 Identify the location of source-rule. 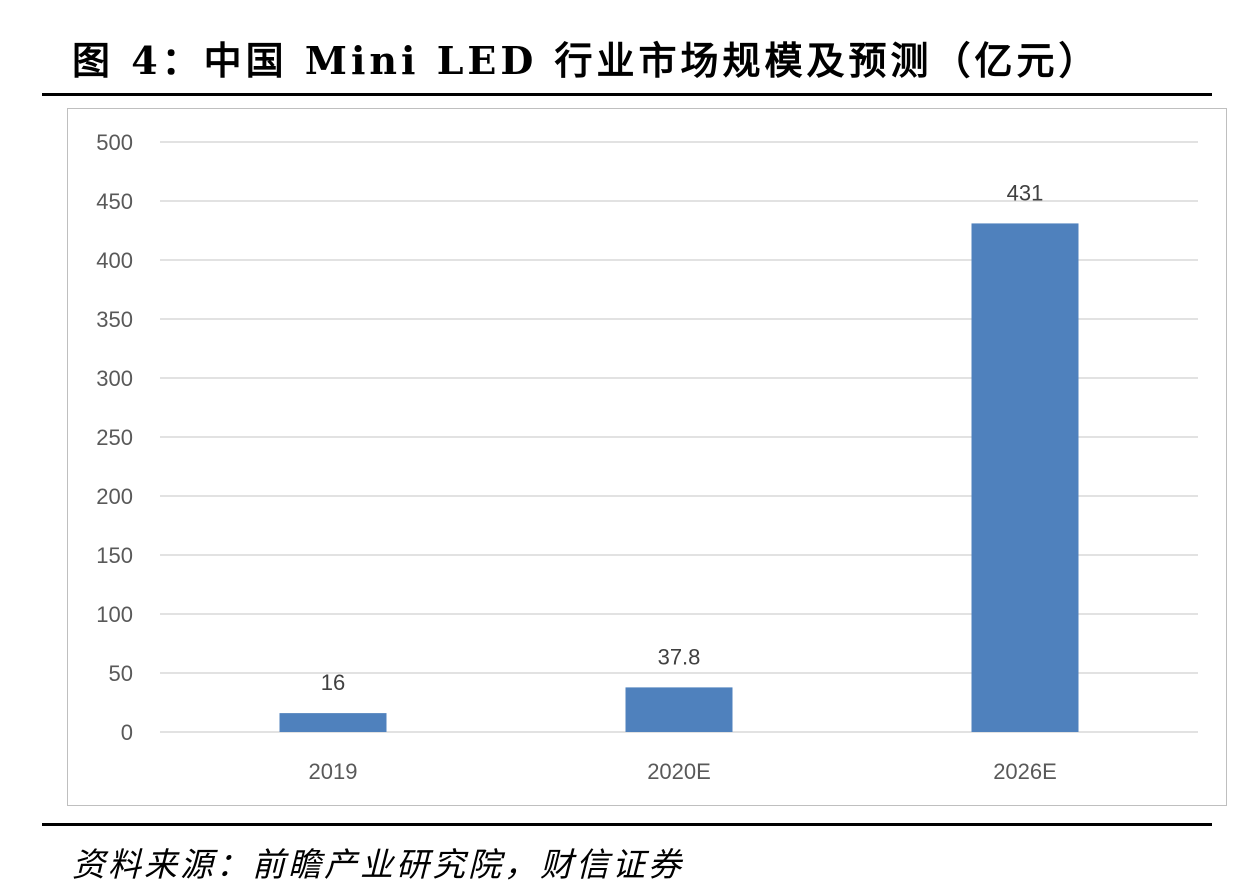
(627, 824).